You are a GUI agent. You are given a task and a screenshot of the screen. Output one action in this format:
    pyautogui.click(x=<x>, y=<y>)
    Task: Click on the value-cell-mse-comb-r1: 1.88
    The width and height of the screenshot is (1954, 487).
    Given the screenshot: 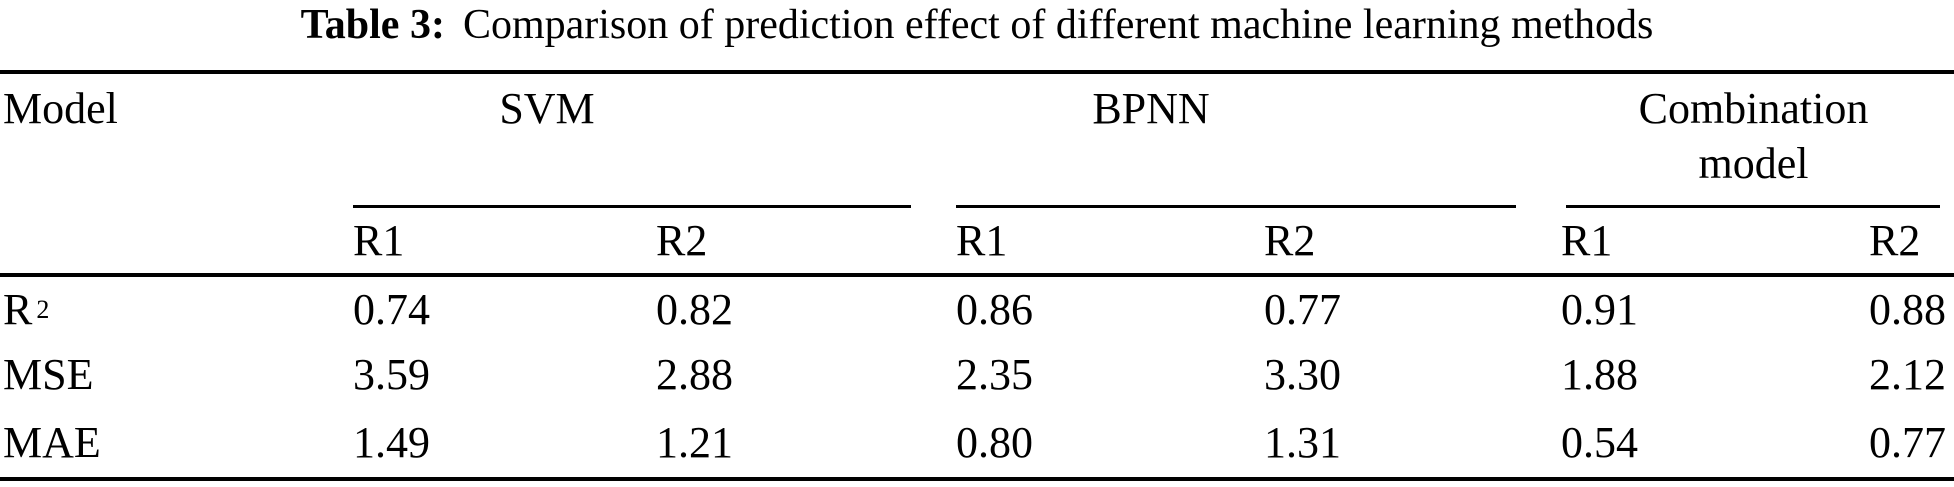 What is the action you would take?
    pyautogui.click(x=1599, y=374)
    